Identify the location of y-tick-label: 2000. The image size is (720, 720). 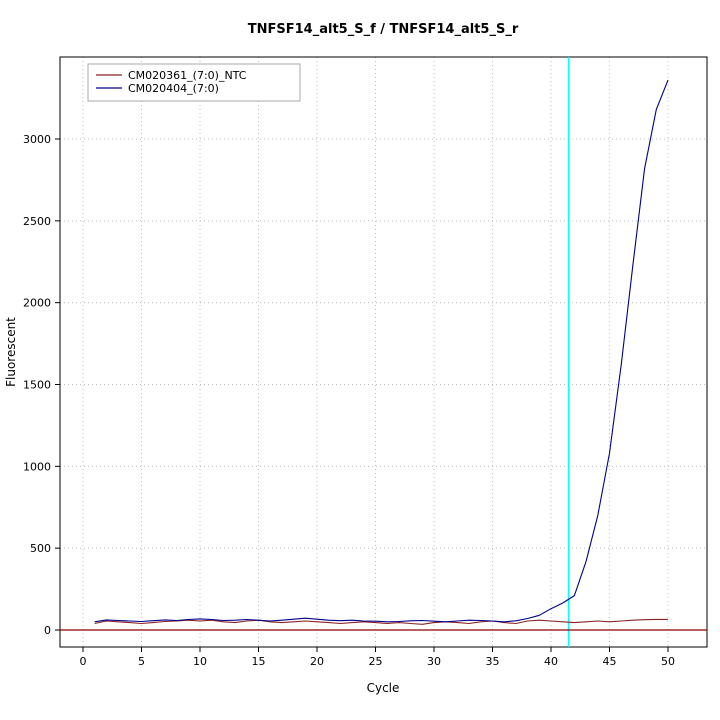
(37, 303).